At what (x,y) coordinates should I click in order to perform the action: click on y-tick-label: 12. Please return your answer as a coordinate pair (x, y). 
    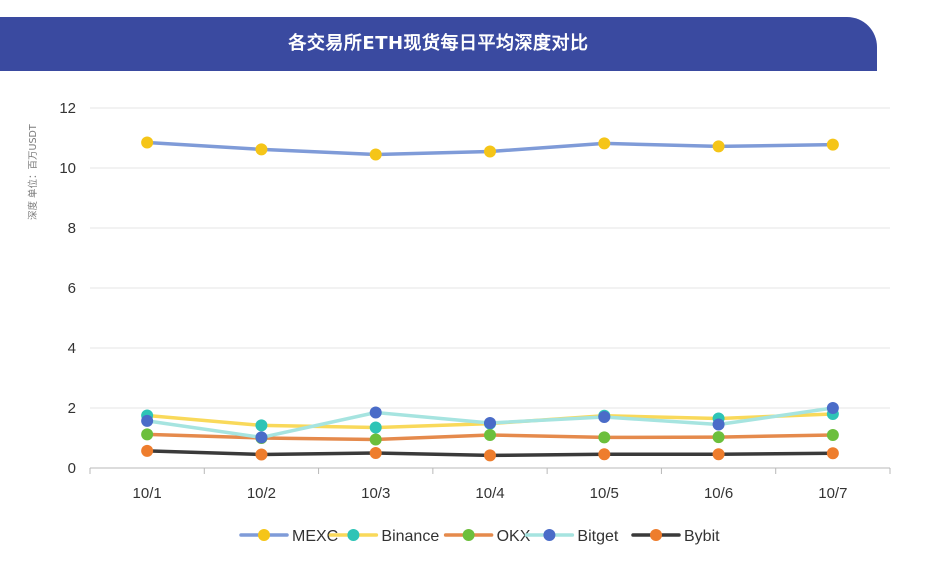
    Looking at the image, I should click on (67, 108).